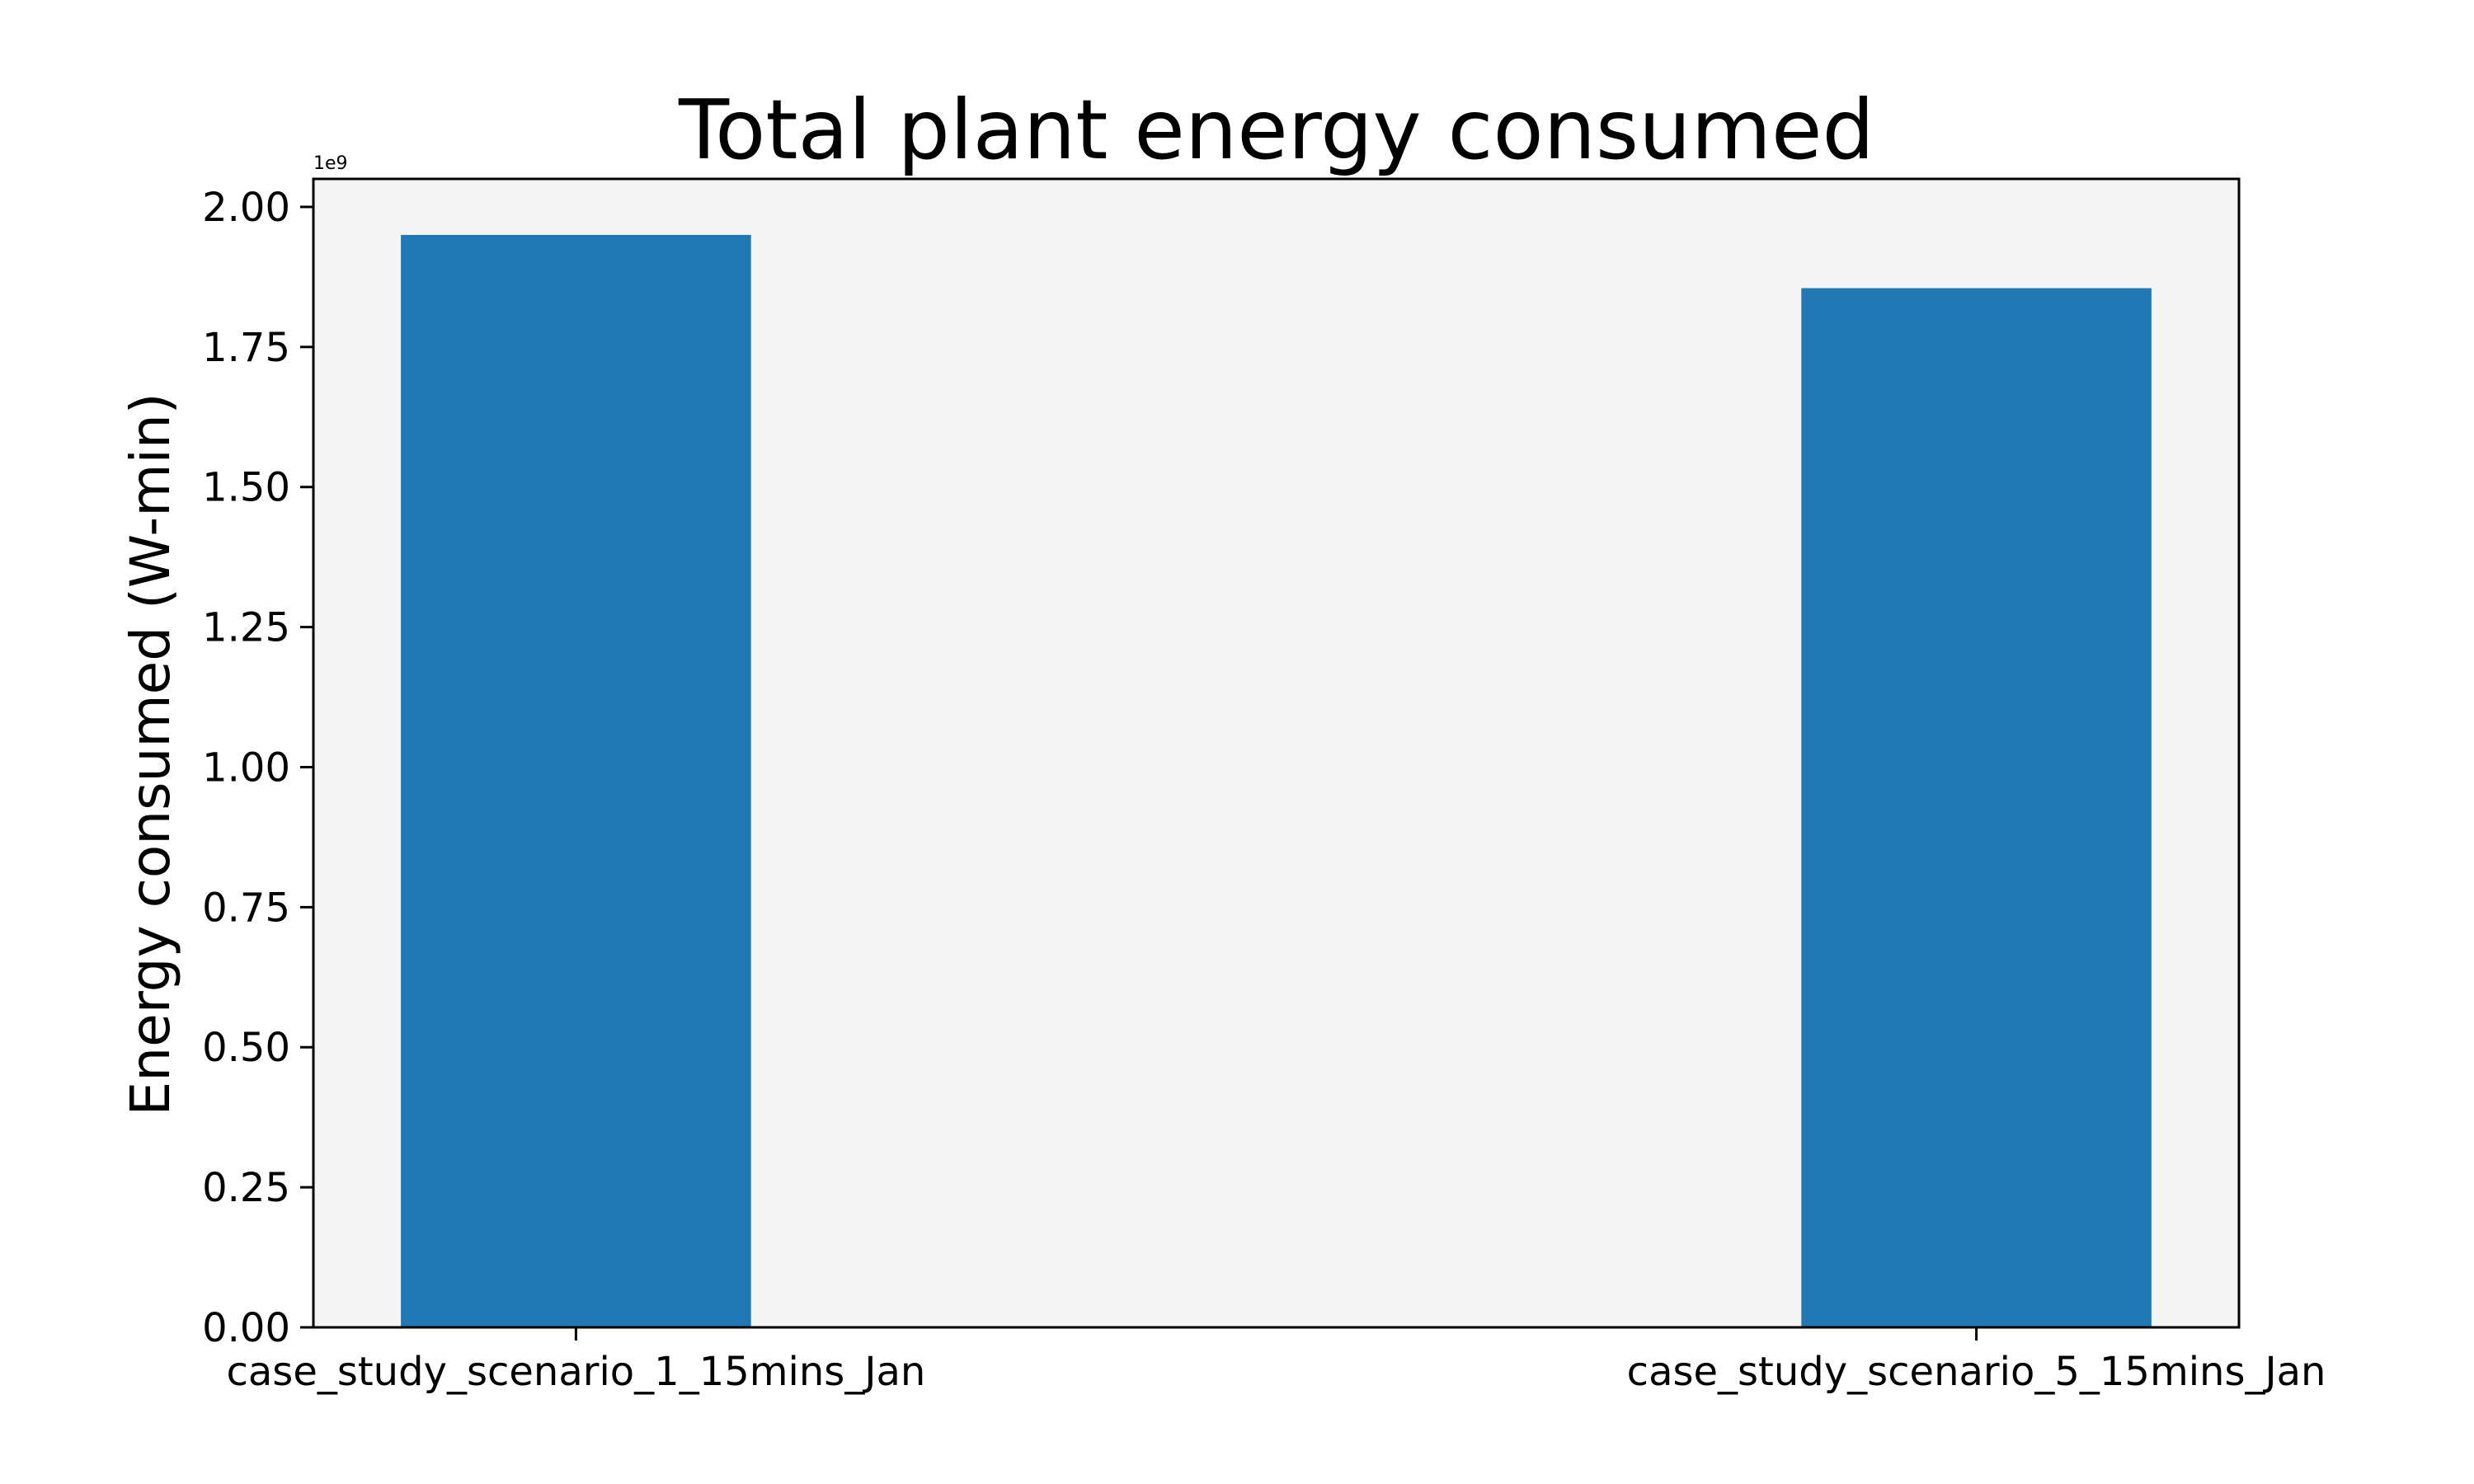 This screenshot has width=2474, height=1484. I want to click on y-axis-ticks: 0.00 0.25 0.50 0.75 1.00 1.25 1.50 1.75 2.00, so click(257, 768).